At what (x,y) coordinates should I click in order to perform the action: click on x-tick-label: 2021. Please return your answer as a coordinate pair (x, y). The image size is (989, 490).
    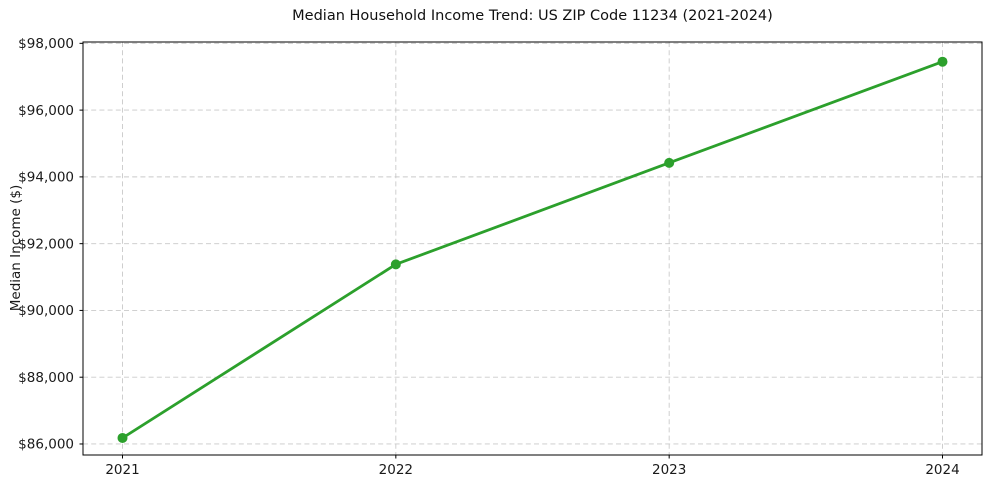
    Looking at the image, I should click on (122, 470).